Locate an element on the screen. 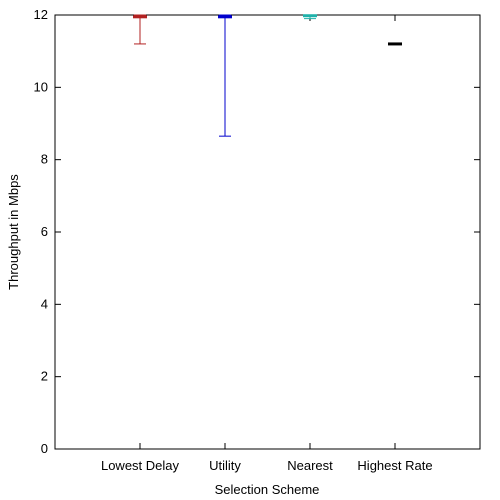 This screenshot has height=500, width=500. x-tick-label: Utility is located at coordinates (225, 465).